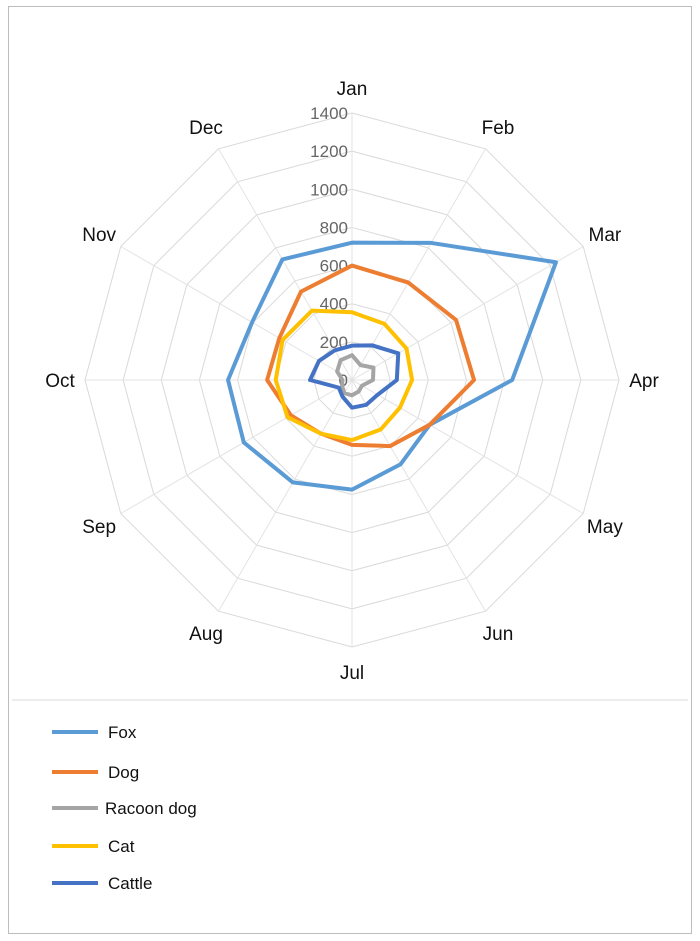  I want to click on category-label-jun: Jun, so click(498, 634).